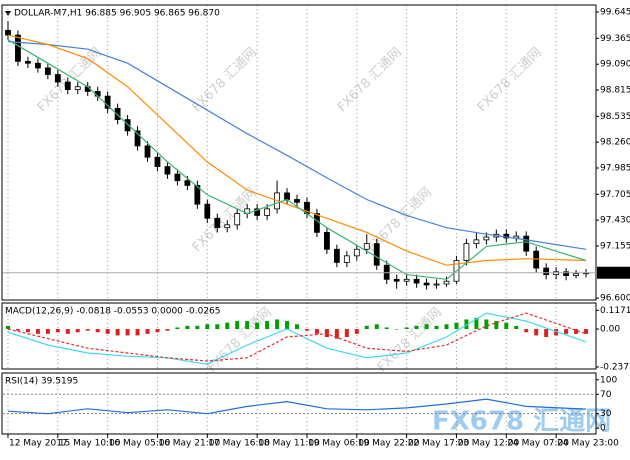  Describe the element at coordinates (615, 367) in the screenshot. I see `y-tick-label: -0.2373` at that location.